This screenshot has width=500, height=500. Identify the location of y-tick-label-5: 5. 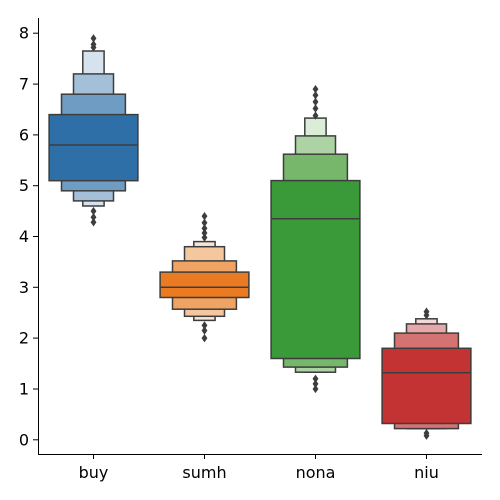
(24, 185).